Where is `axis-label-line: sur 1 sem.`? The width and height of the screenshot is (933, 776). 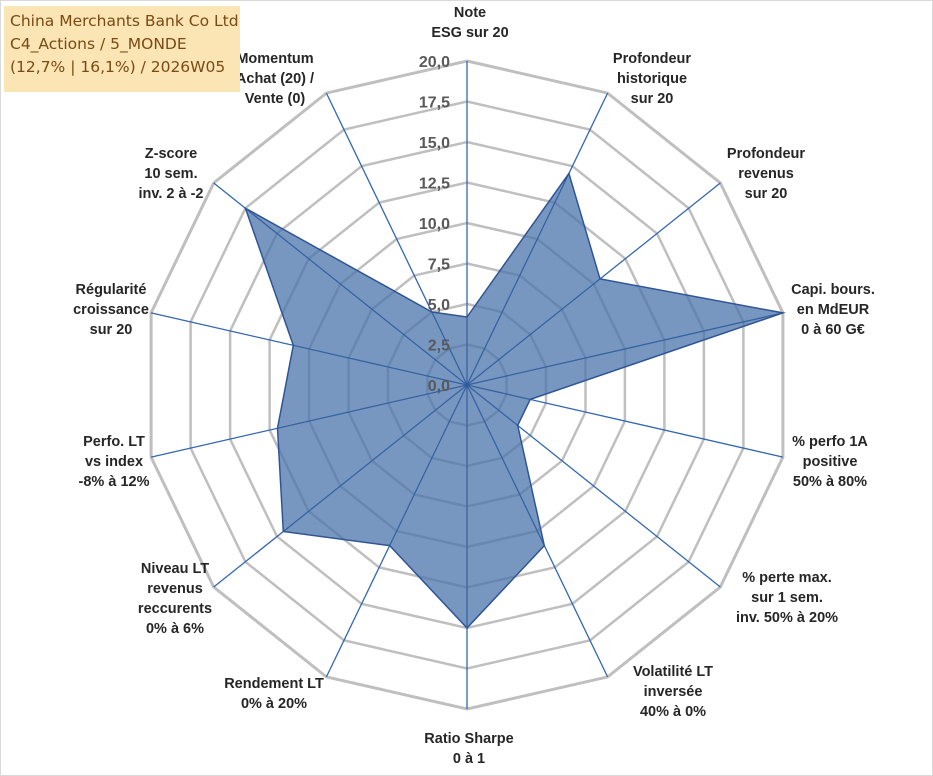
axis-label-line: sur 1 sem. is located at coordinates (787, 598).